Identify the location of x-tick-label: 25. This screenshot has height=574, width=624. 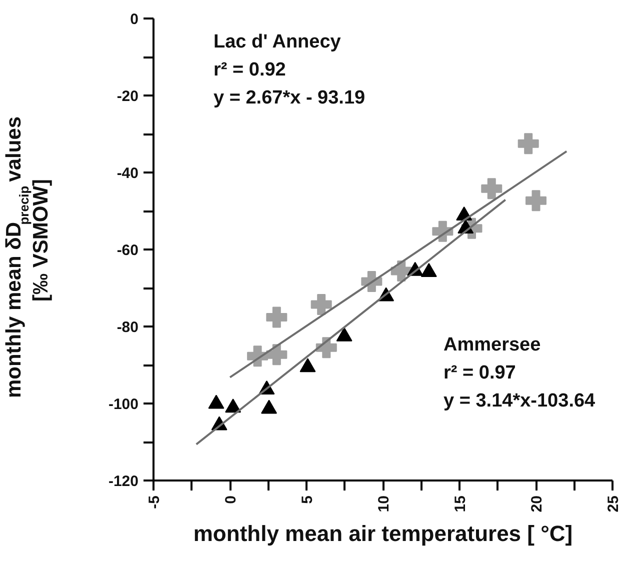
(613, 503).